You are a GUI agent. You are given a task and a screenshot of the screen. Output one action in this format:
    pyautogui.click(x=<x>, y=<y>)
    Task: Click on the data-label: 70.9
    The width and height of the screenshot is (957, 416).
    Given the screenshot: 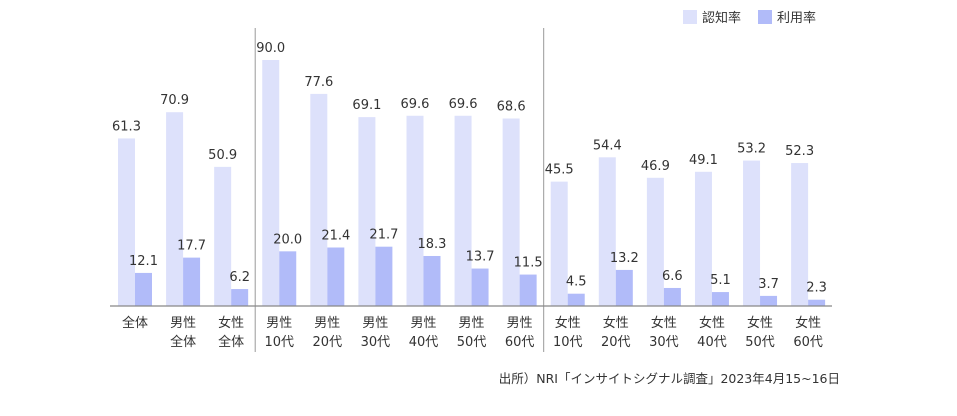 What is the action you would take?
    pyautogui.click(x=174, y=100)
    